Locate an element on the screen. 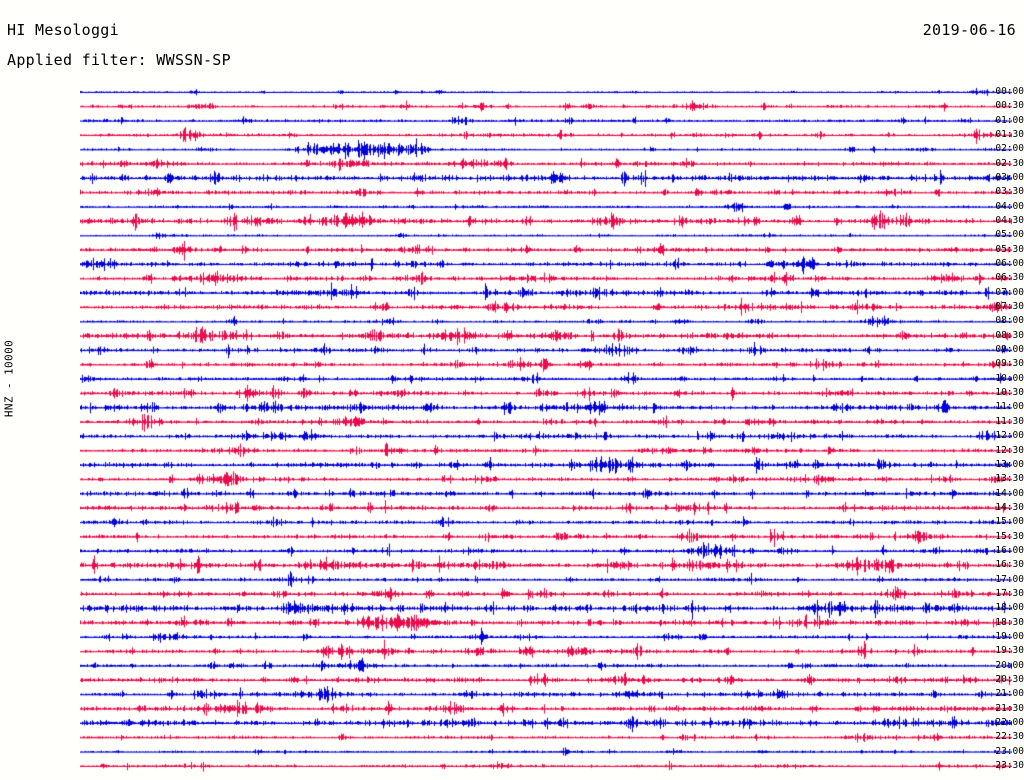  time-row-label: 00:00 is located at coordinates (1009, 91).